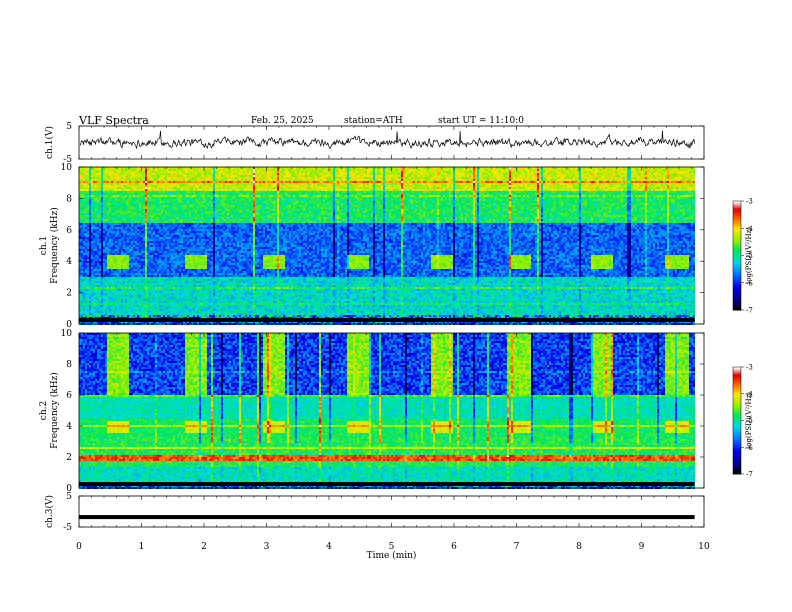  Describe the element at coordinates (114, 120) in the screenshot. I see `chart-title: VLF Spectra` at that location.